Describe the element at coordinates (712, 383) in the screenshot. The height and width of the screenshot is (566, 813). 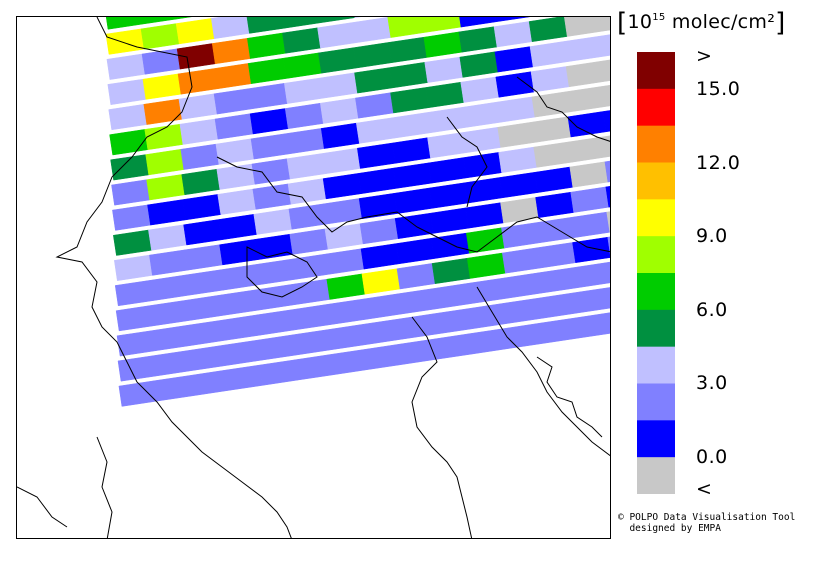
I see `legend-label-3: 3.0` at that location.